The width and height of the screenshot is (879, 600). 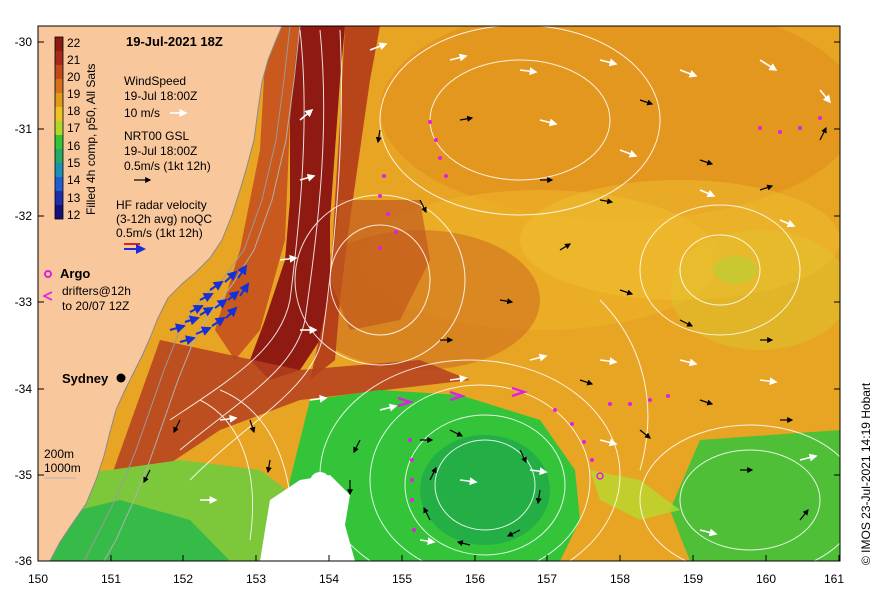 What do you see at coordinates (156, 136) in the screenshot?
I see `legend-gsl-title: NRT00 GSL` at bounding box center [156, 136].